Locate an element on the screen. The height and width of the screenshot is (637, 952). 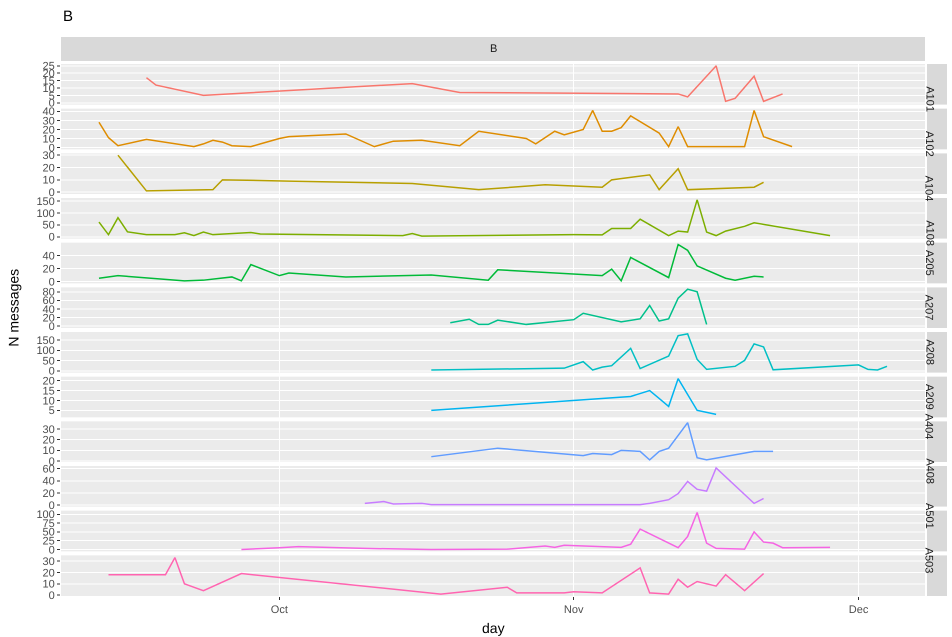
x-axis-title: day is located at coordinates (493, 628).